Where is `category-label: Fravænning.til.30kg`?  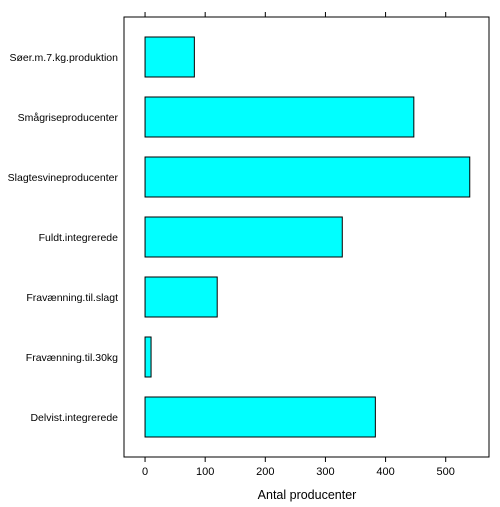 category-label: Fravænning.til.30kg is located at coordinates (72, 358).